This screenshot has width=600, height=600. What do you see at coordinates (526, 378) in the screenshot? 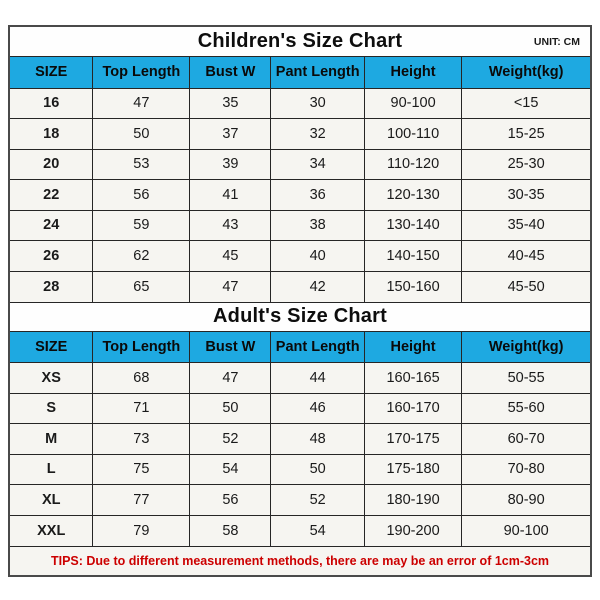
I see `cell: 50-55` at bounding box center [526, 378].